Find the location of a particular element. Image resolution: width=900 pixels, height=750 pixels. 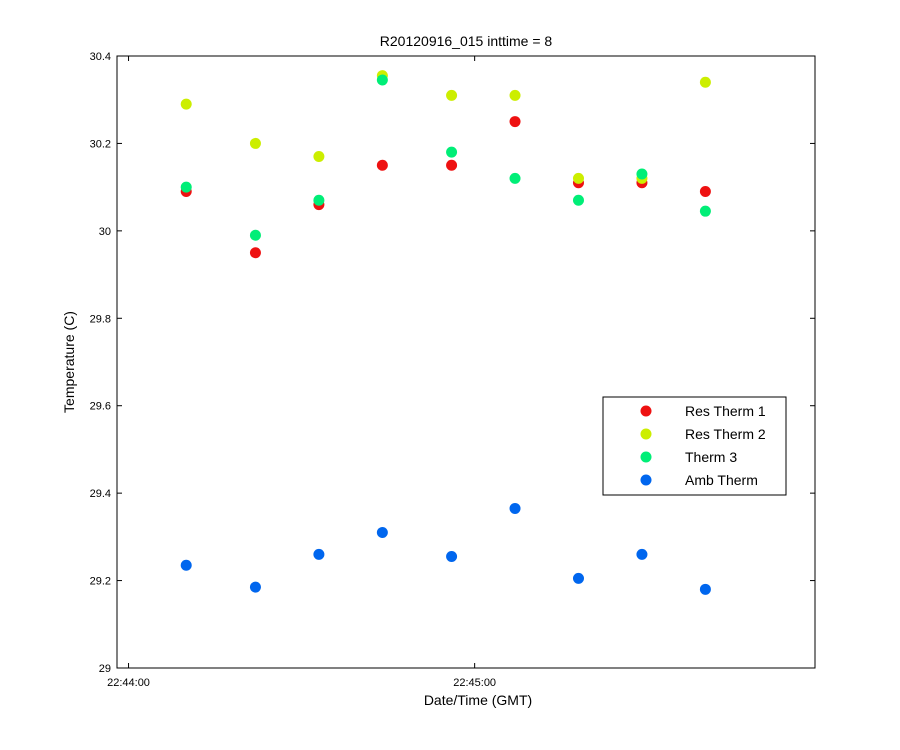

y-tick-label: 29.8 is located at coordinates (100, 319).